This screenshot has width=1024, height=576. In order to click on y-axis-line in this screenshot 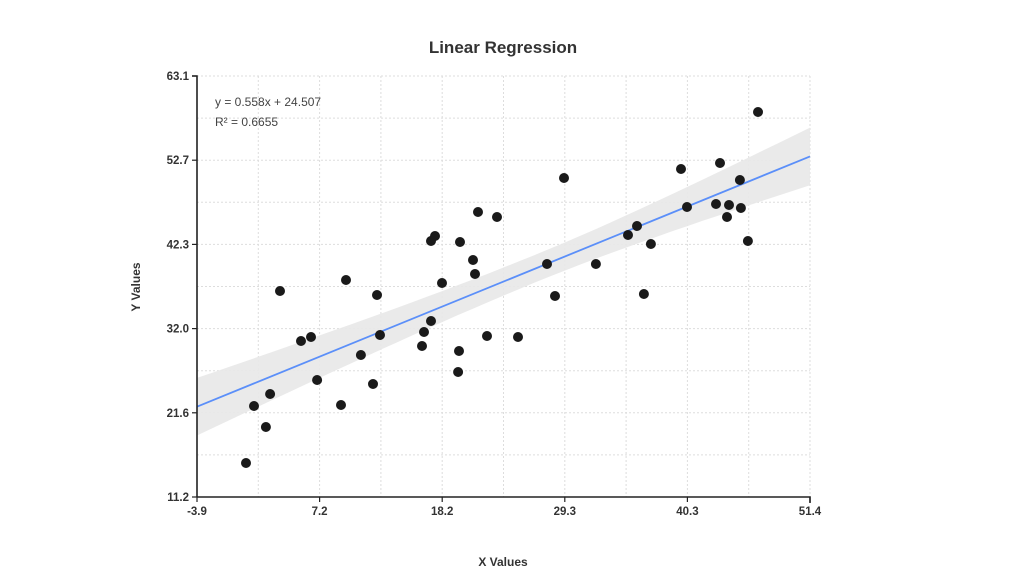, I will do `click(195, 286)`.